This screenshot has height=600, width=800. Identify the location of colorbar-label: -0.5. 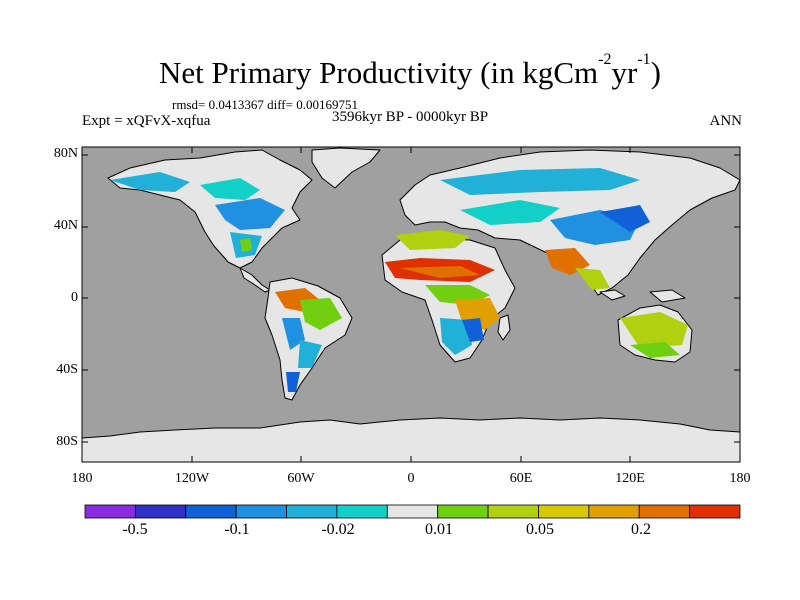
(135, 529).